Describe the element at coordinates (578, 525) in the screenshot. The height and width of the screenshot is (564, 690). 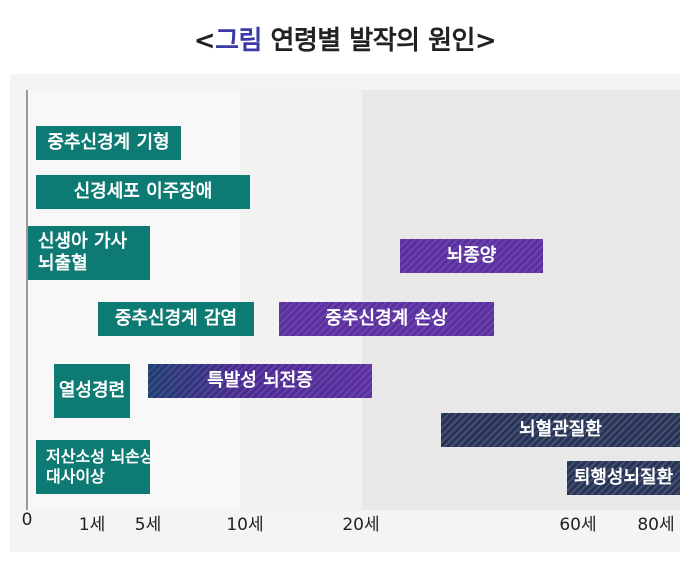
I see `tick-60: 60세` at that location.